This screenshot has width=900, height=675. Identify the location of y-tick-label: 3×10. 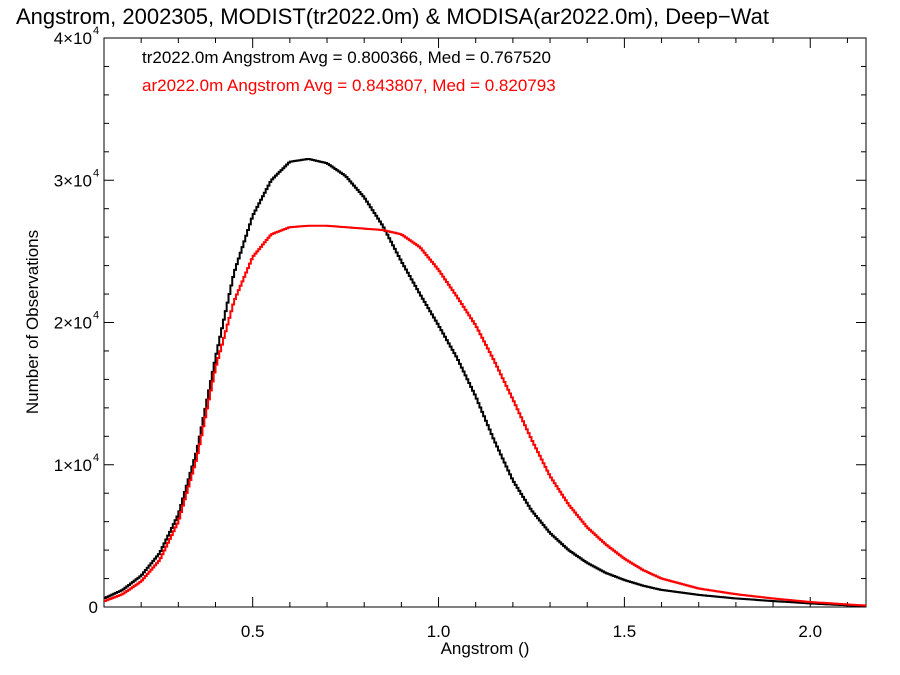
(73, 180).